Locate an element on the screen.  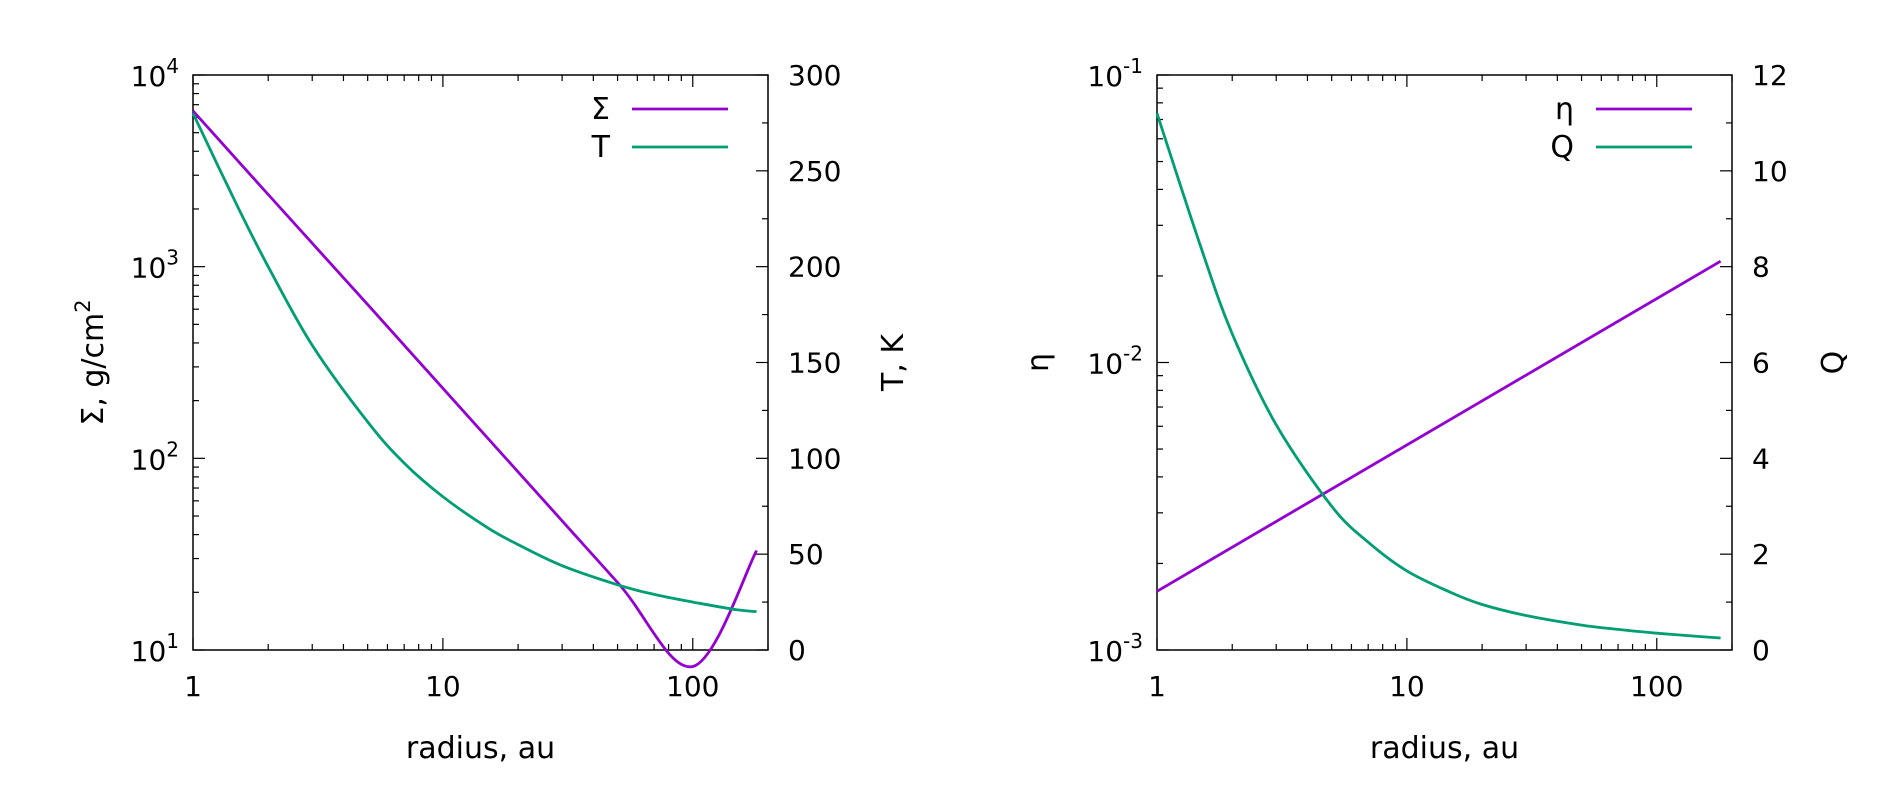
y2-tick-label: 4 is located at coordinates (1761, 458).